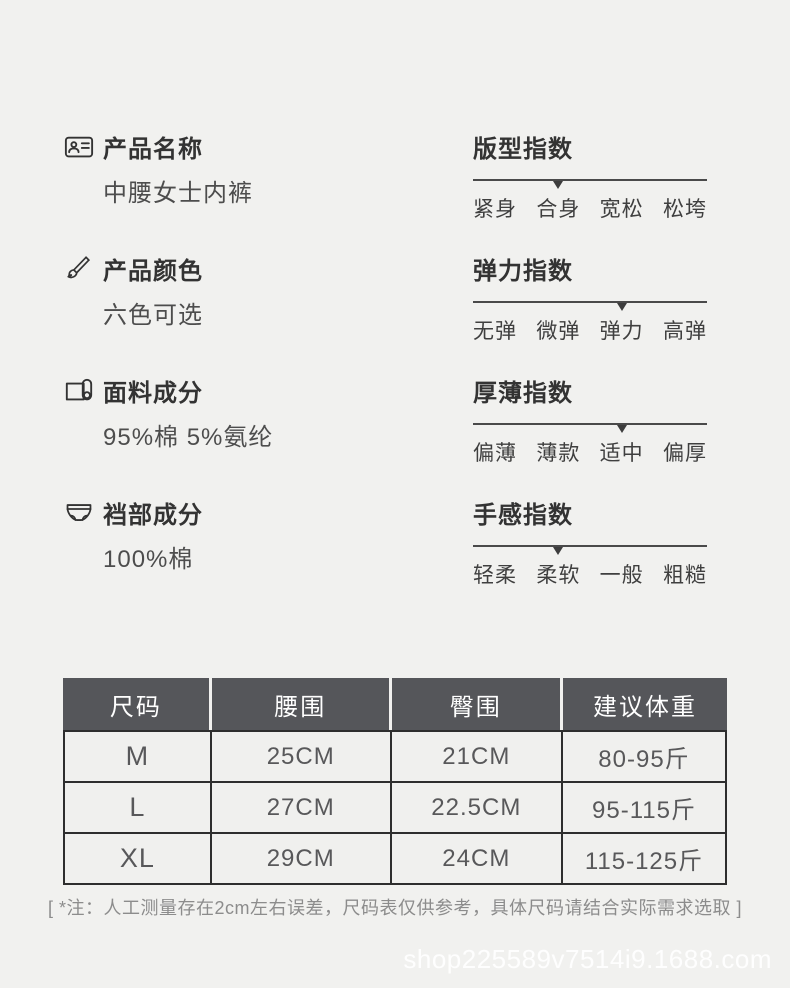  Describe the element at coordinates (301, 808) in the screenshot. I see `cell-waist: 27CM` at that location.